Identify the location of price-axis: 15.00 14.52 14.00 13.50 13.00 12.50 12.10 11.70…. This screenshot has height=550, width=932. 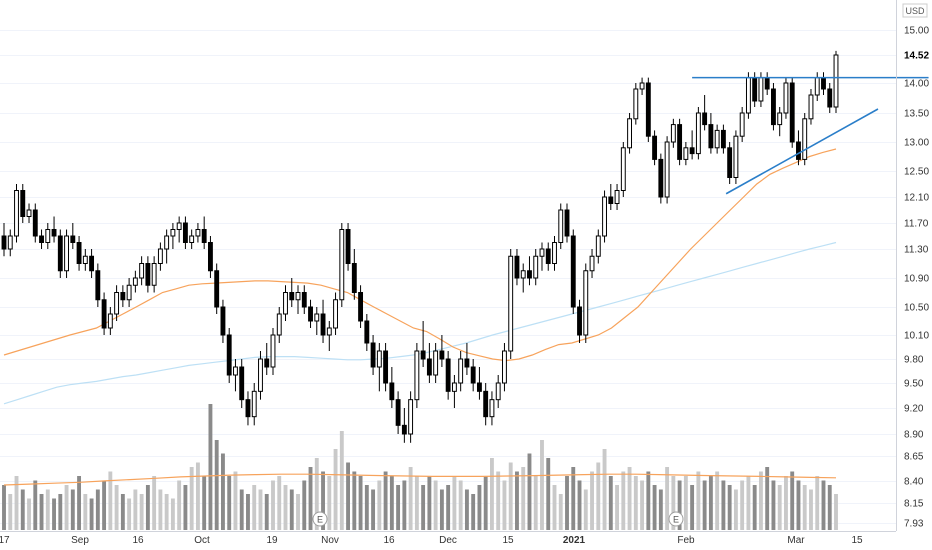
(916, 278).